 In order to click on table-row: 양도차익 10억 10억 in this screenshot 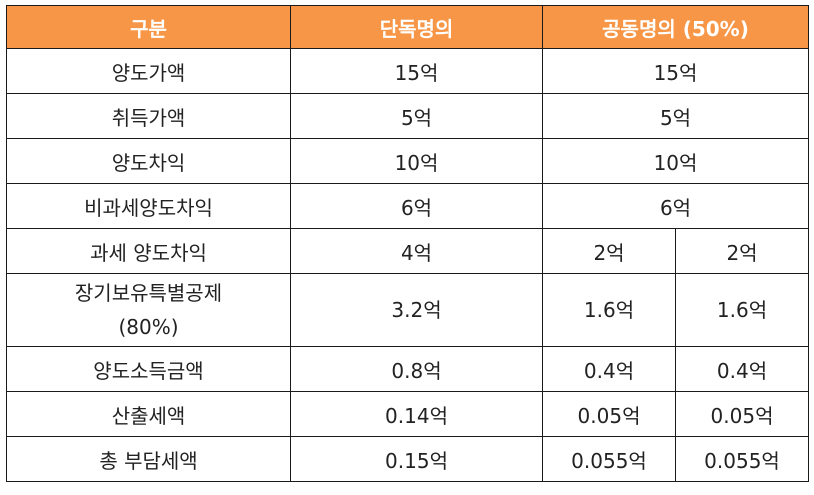, I will do `click(407, 161)`.